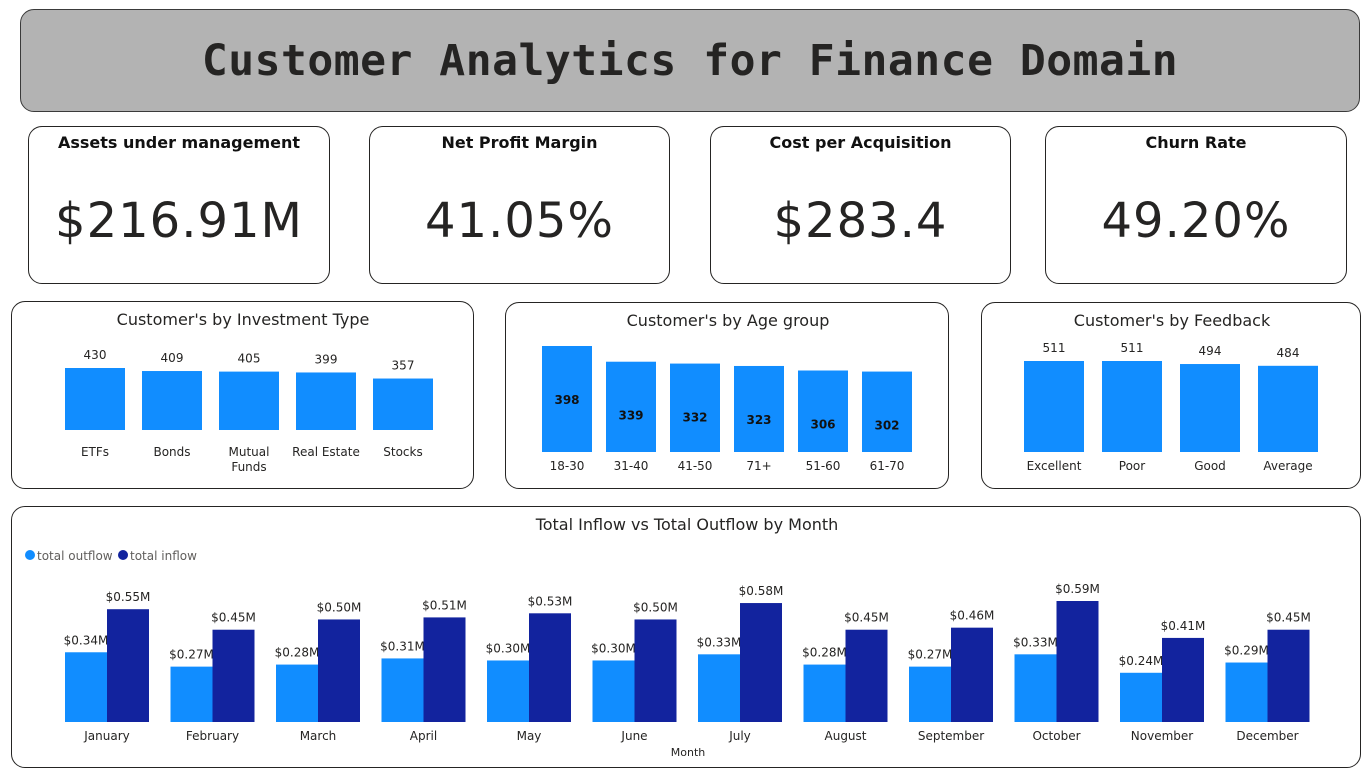 This screenshot has height=771, width=1372. What do you see at coordinates (761, 662) in the screenshot?
I see `bar-total-inflow-july` at bounding box center [761, 662].